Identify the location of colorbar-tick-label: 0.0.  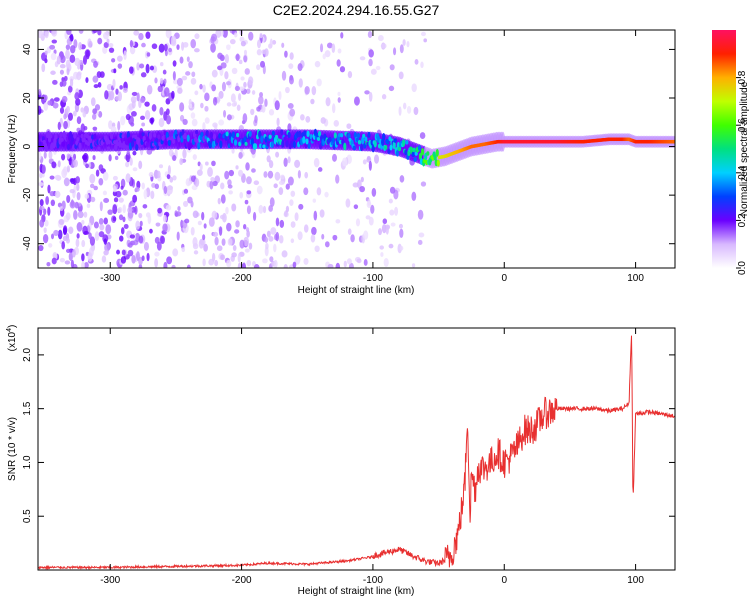
(742, 268).